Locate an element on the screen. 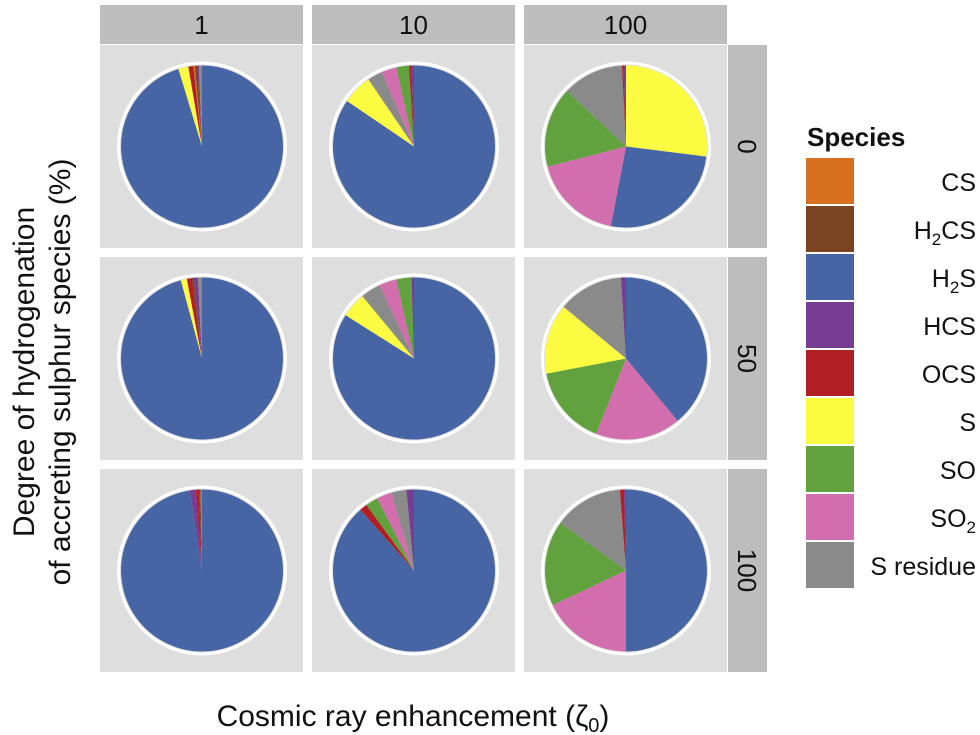 Image resolution: width=980 pixels, height=735 pixels. legend-item-h2cs: H2CS is located at coordinates (891, 229).